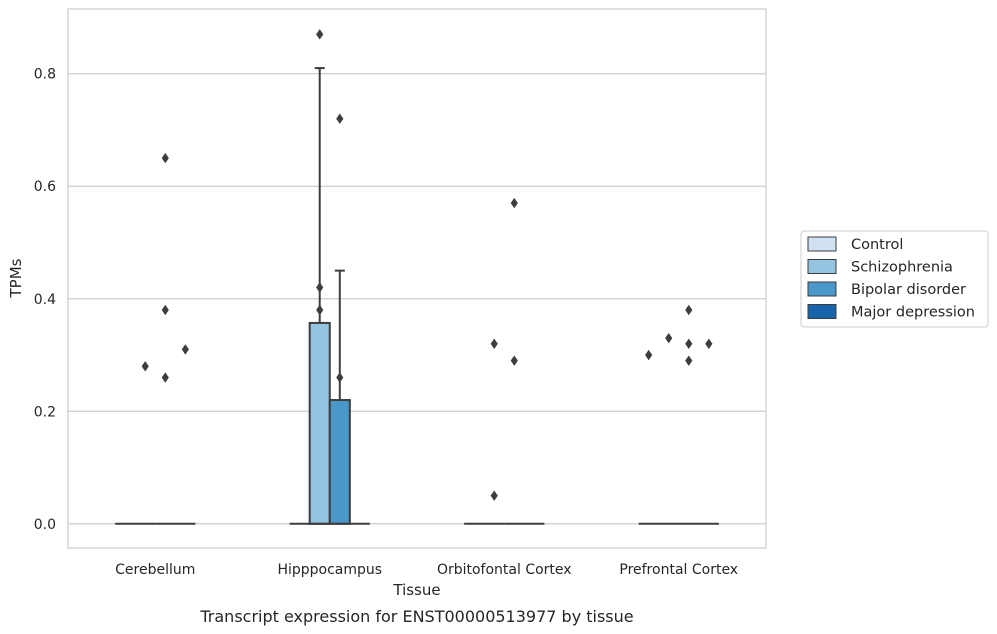 This screenshot has width=997, height=634. Describe the element at coordinates (45, 187) in the screenshot. I see `y-tick-label: 0.6` at that location.